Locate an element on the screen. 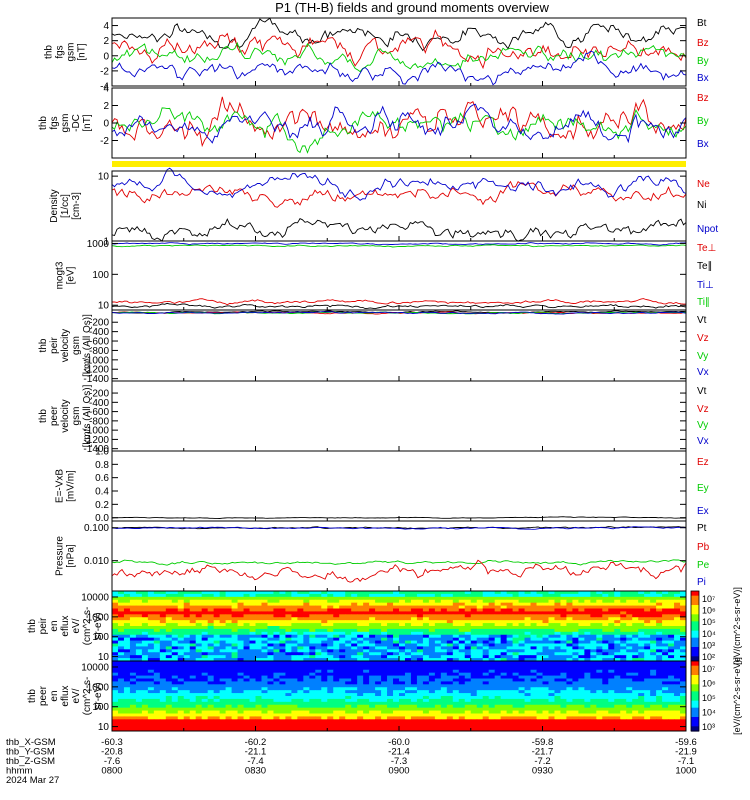 This screenshot has height=800, width=750. legend-entry: Pi is located at coordinates (701, 582).